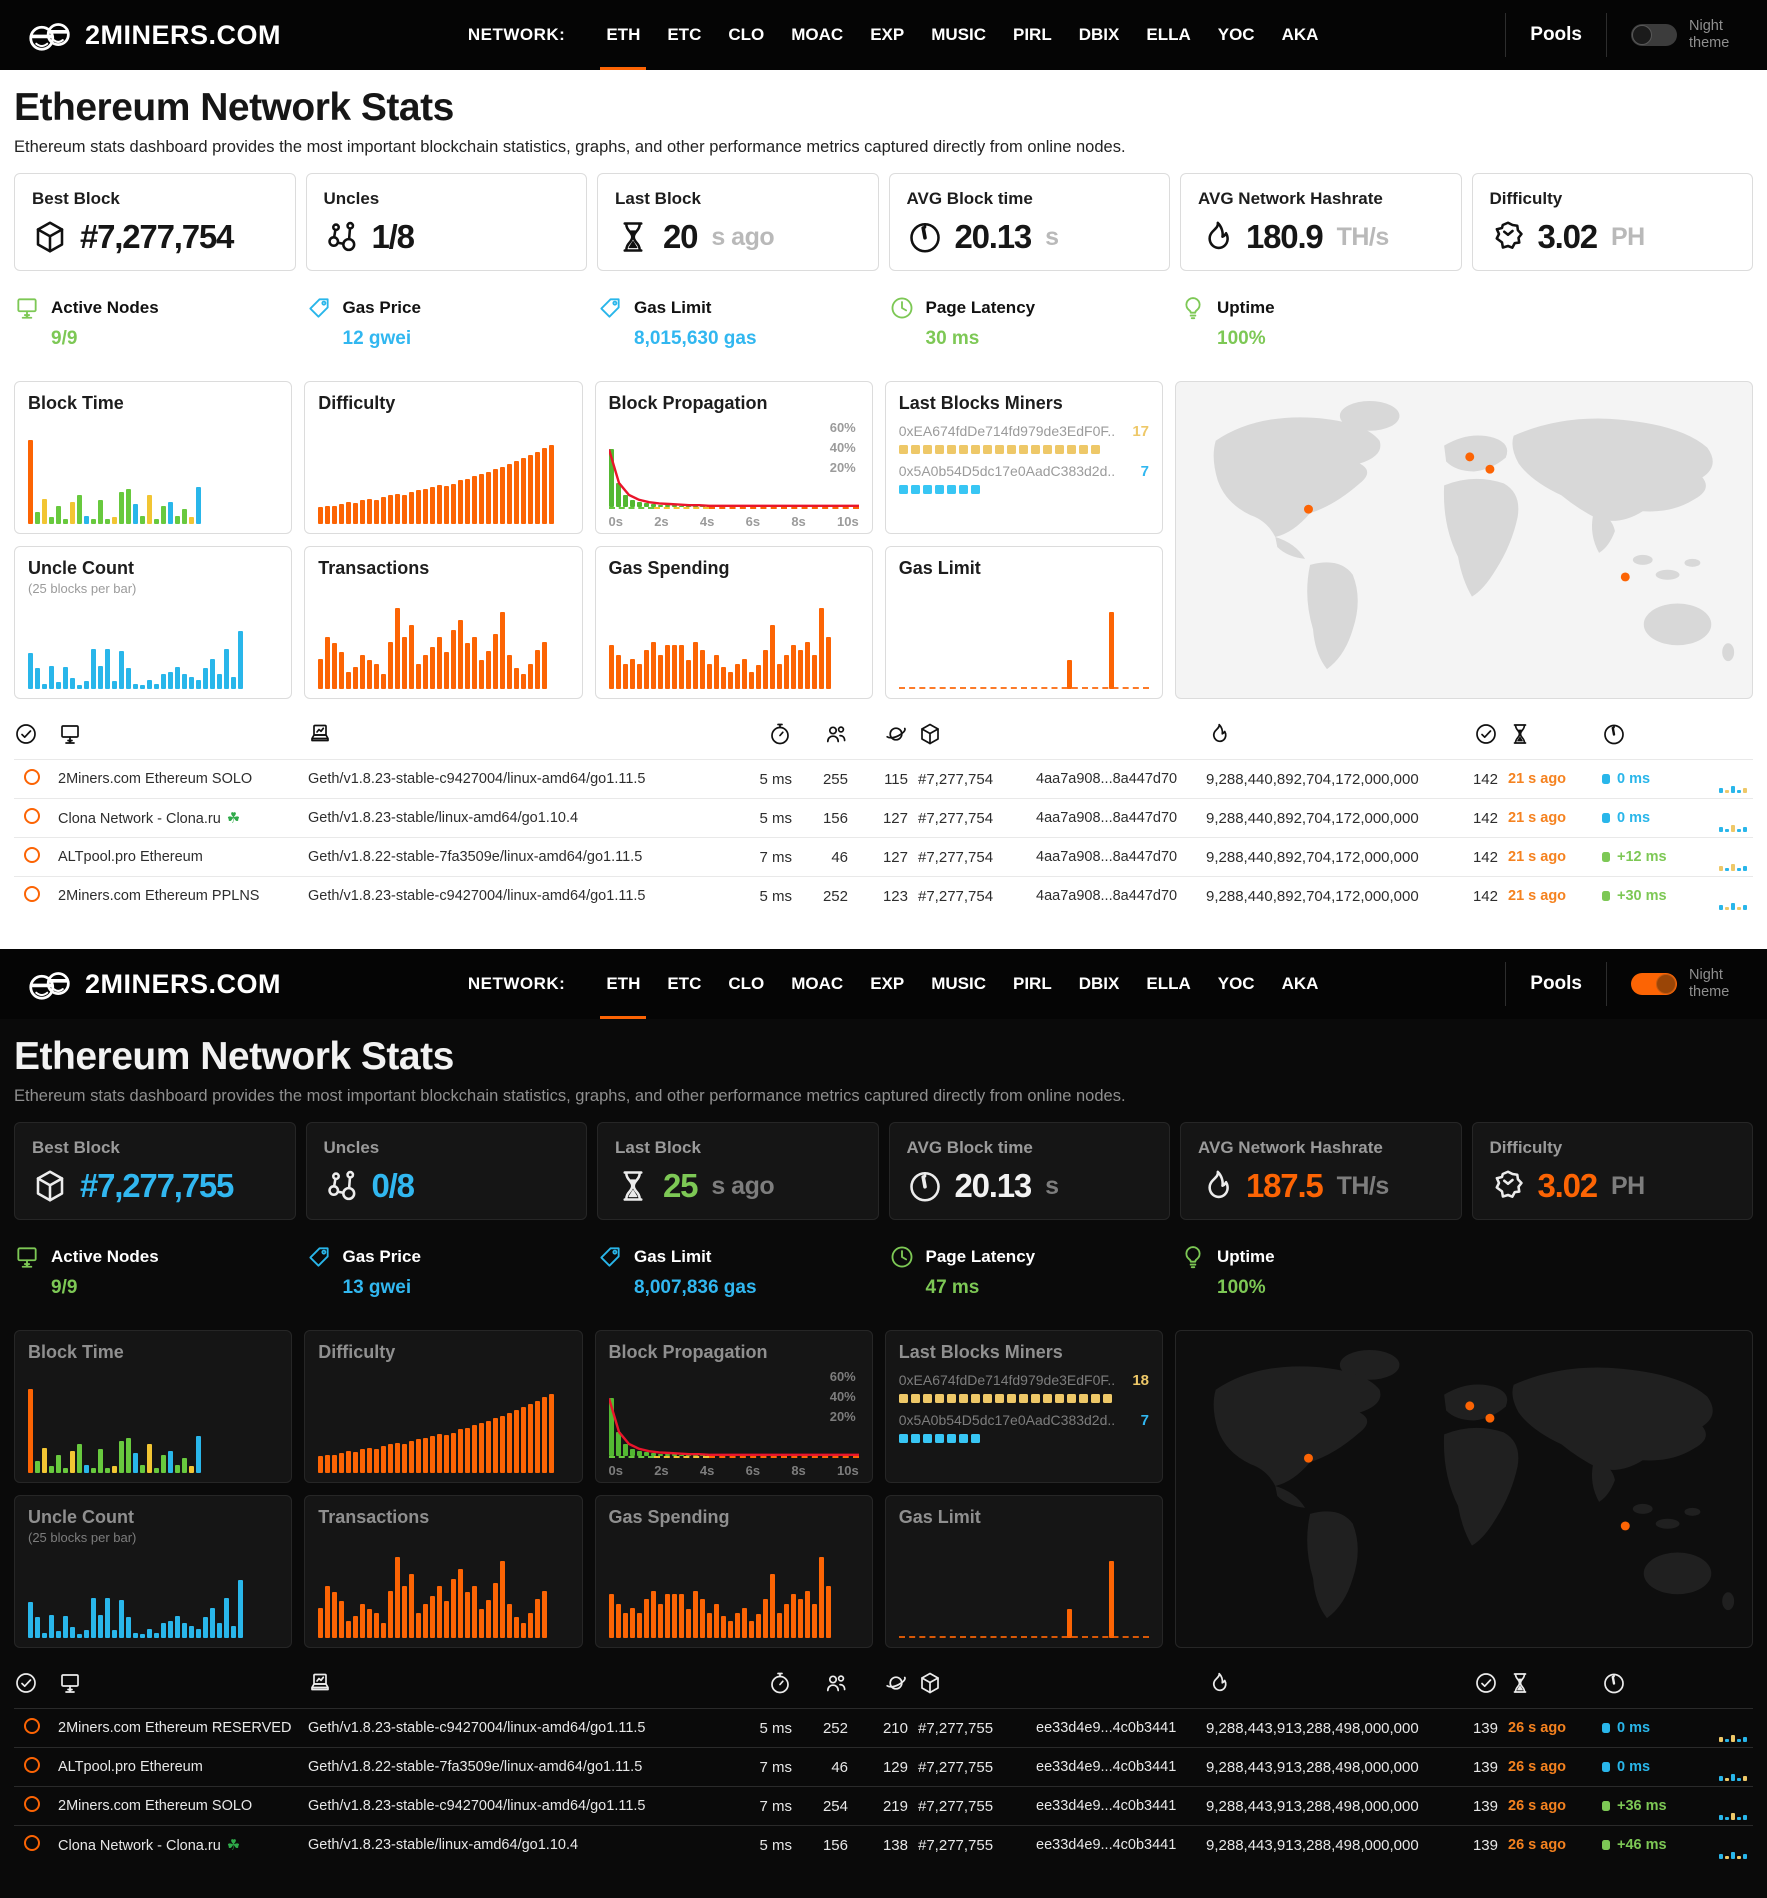  Describe the element at coordinates (1023, 1427) in the screenshot. I see `miner-row: 0x5A0b54D5dc17e0AadC383d2d... 7` at that location.